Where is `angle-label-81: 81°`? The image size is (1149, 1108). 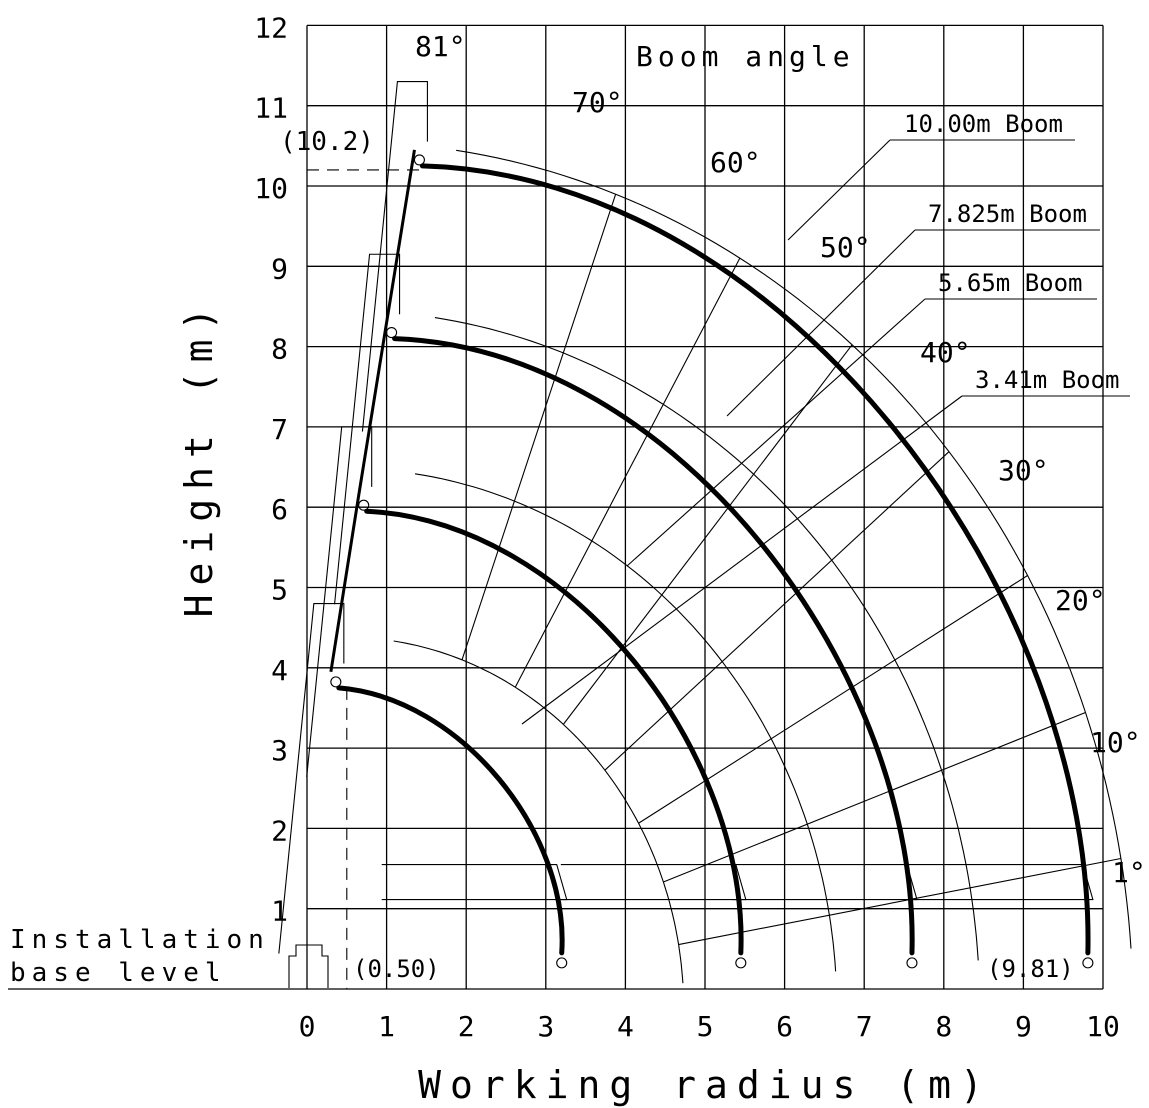 angle-label-81: 81° is located at coordinates (440, 46).